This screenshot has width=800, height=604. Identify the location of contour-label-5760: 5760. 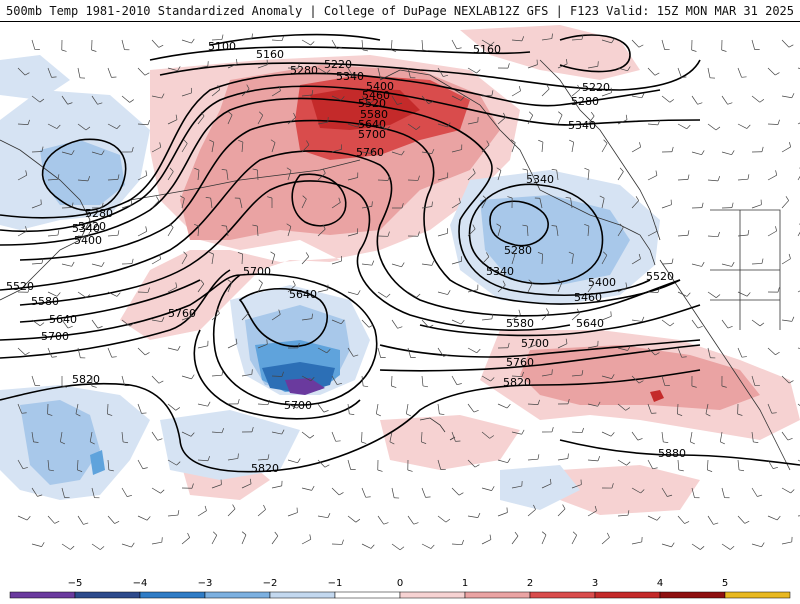
(182, 313).